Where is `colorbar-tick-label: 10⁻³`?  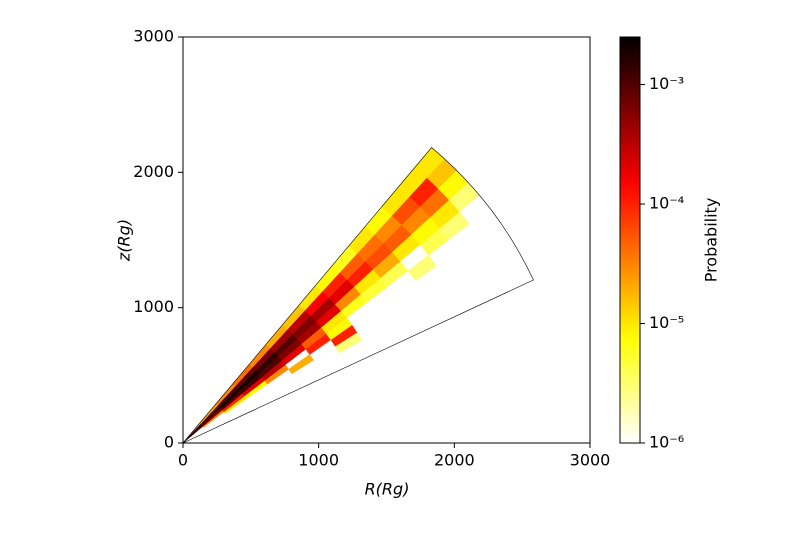 colorbar-tick-label: 10⁻³ is located at coordinates (666, 83).